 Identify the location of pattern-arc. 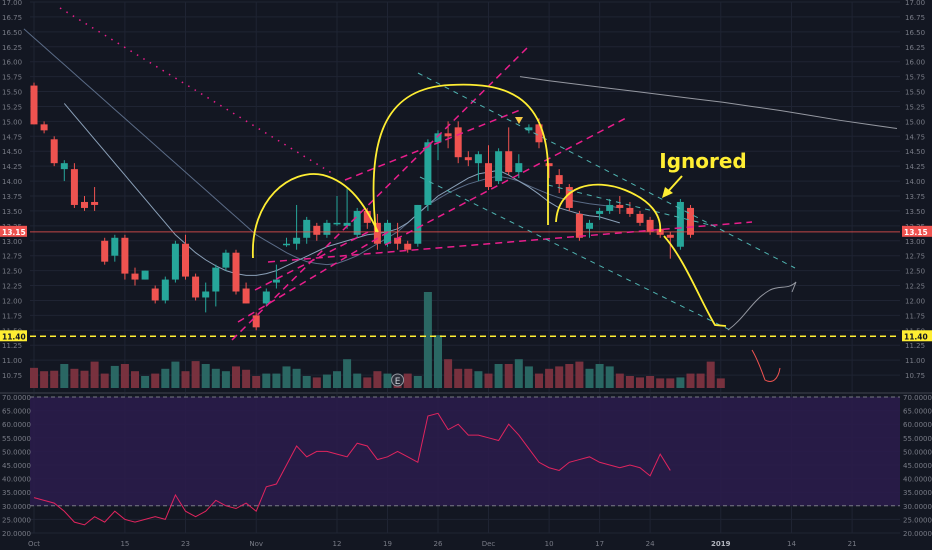
(608, 208).